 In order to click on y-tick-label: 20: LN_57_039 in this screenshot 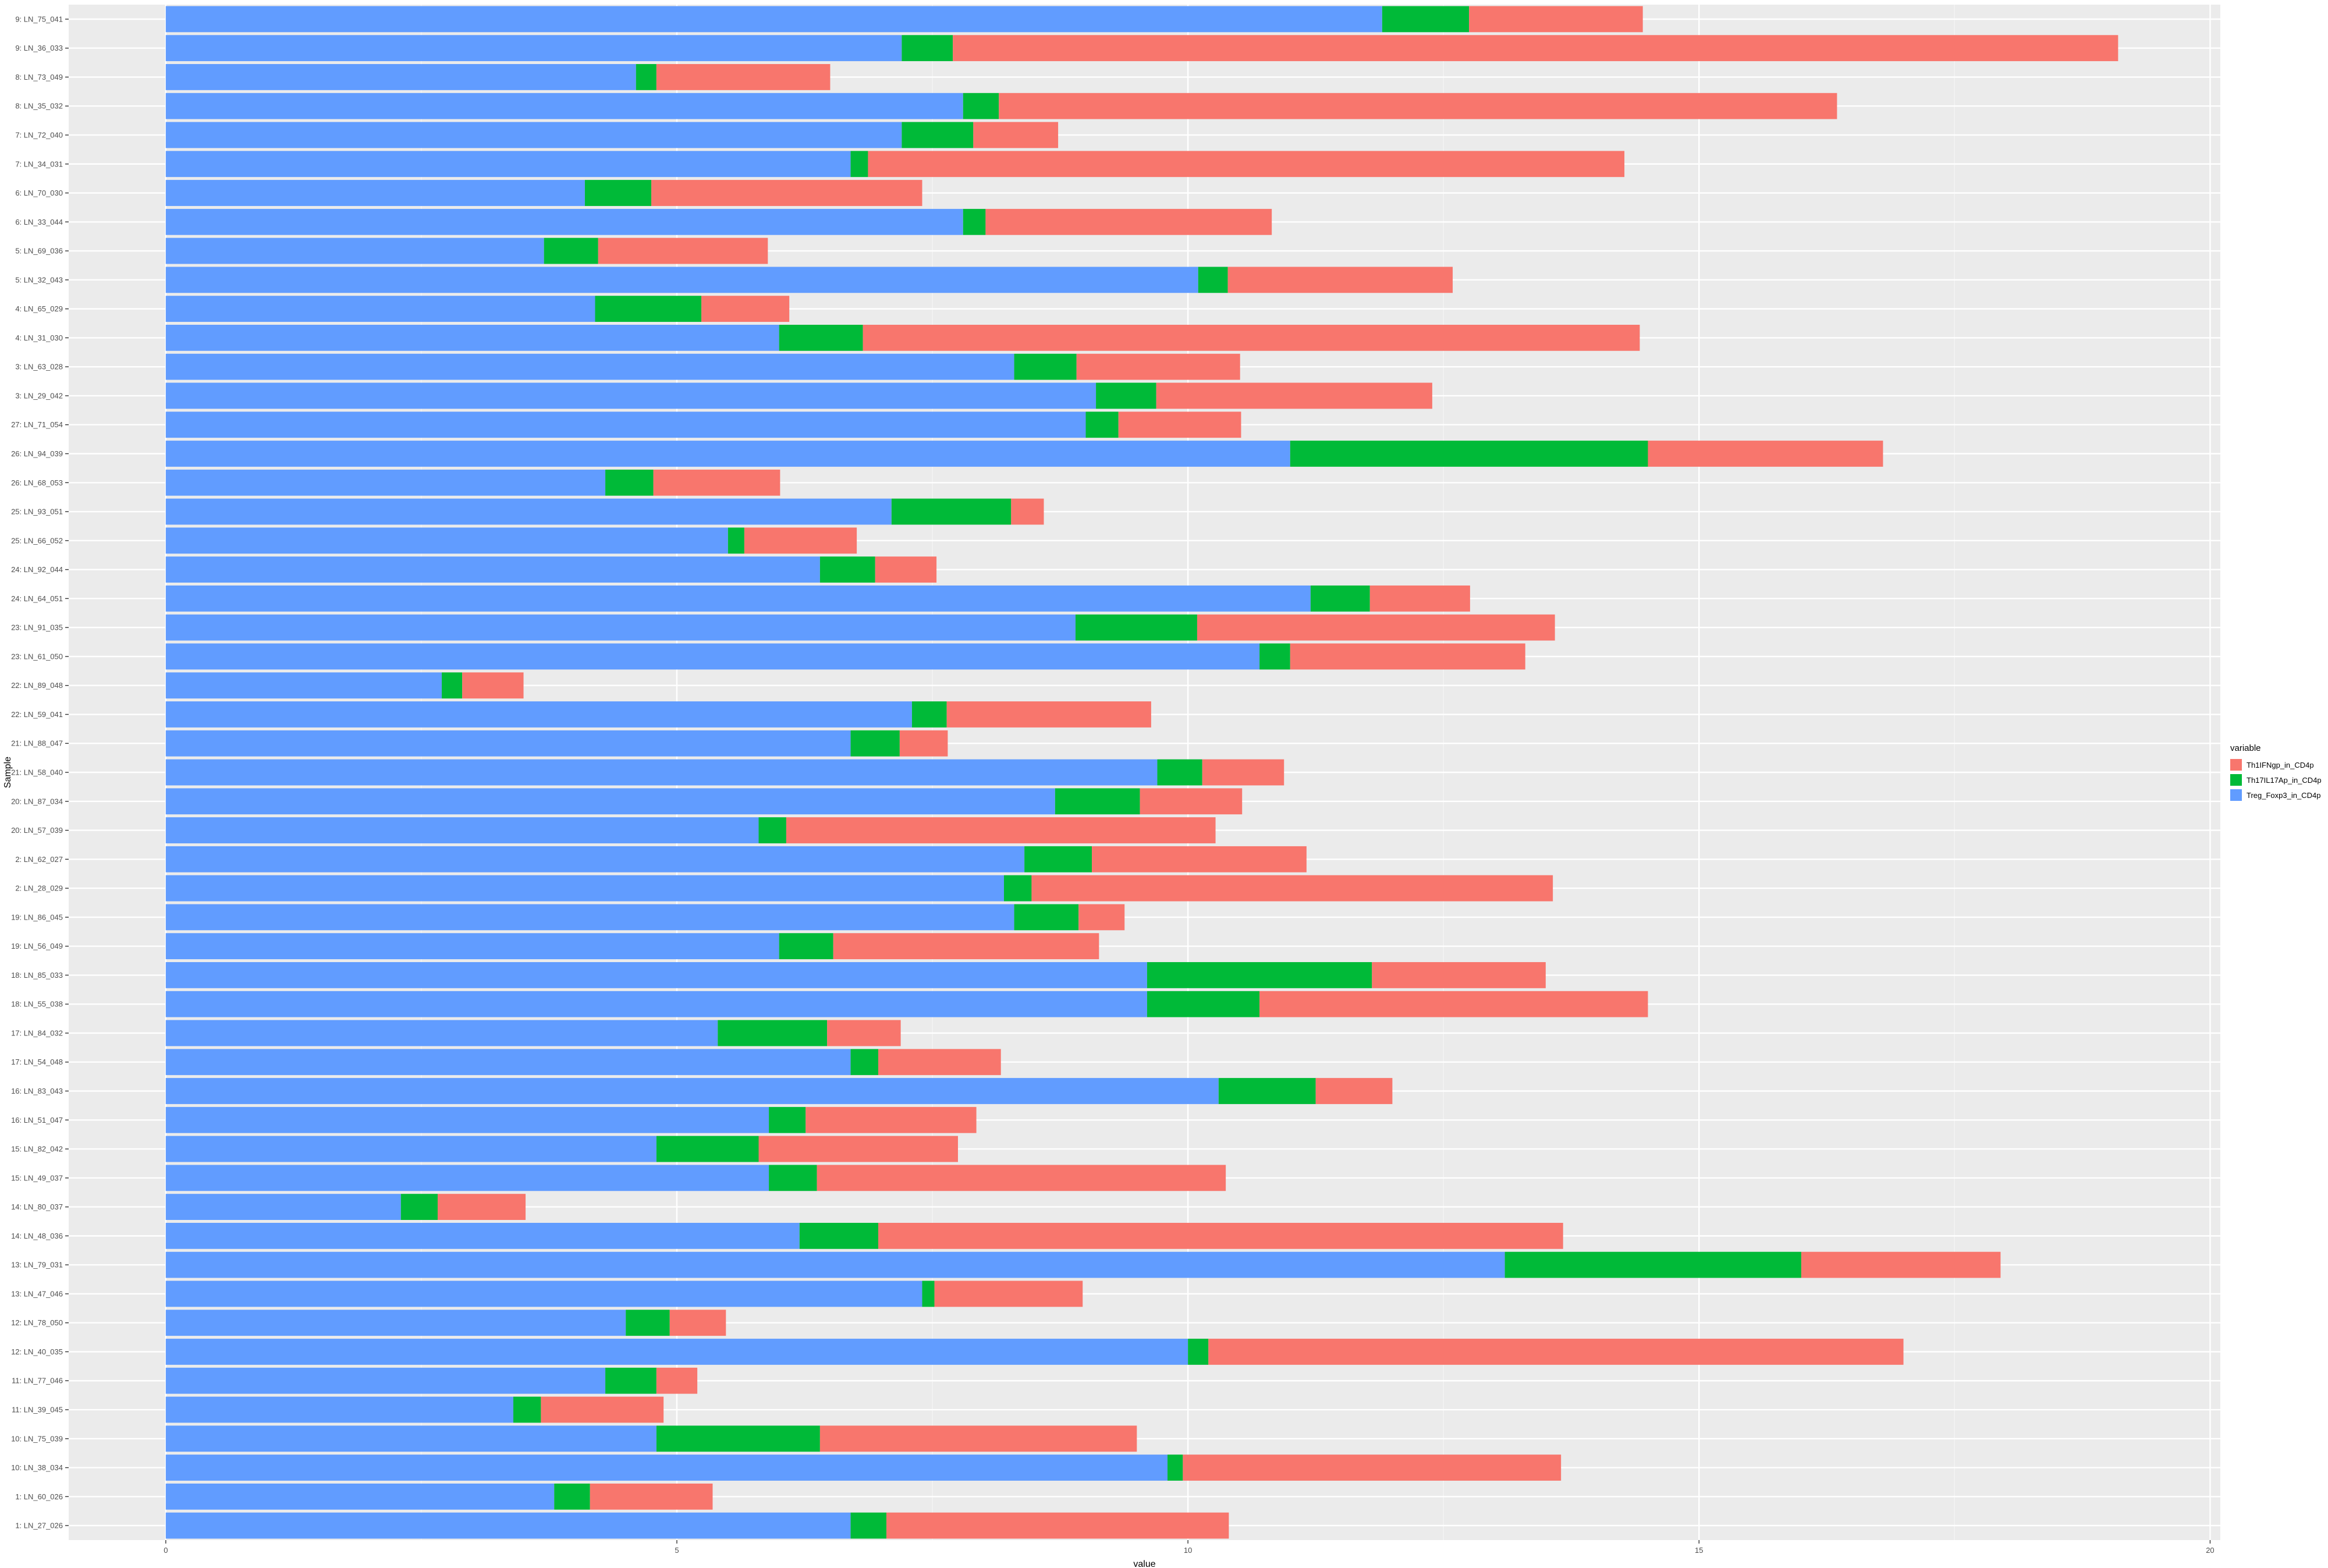, I will do `click(37, 830)`.